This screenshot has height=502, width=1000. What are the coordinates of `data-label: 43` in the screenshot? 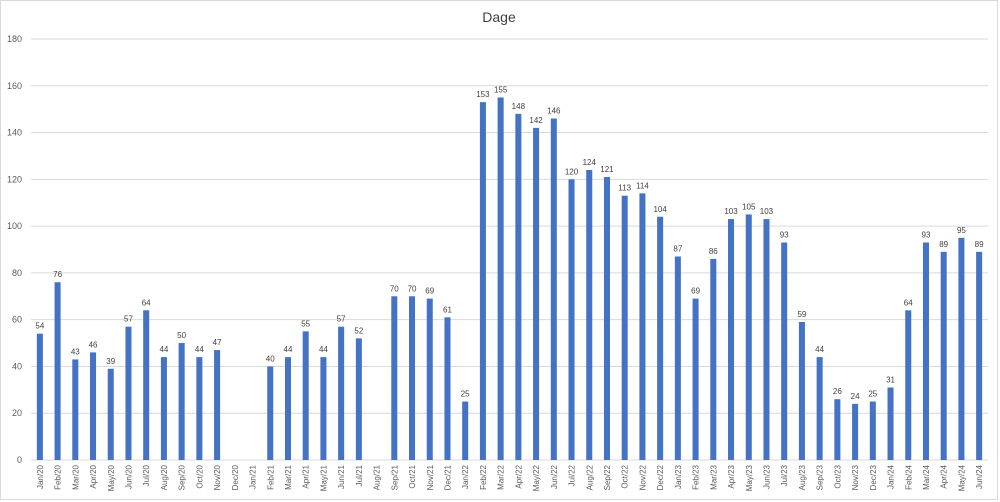 It's located at (75, 351).